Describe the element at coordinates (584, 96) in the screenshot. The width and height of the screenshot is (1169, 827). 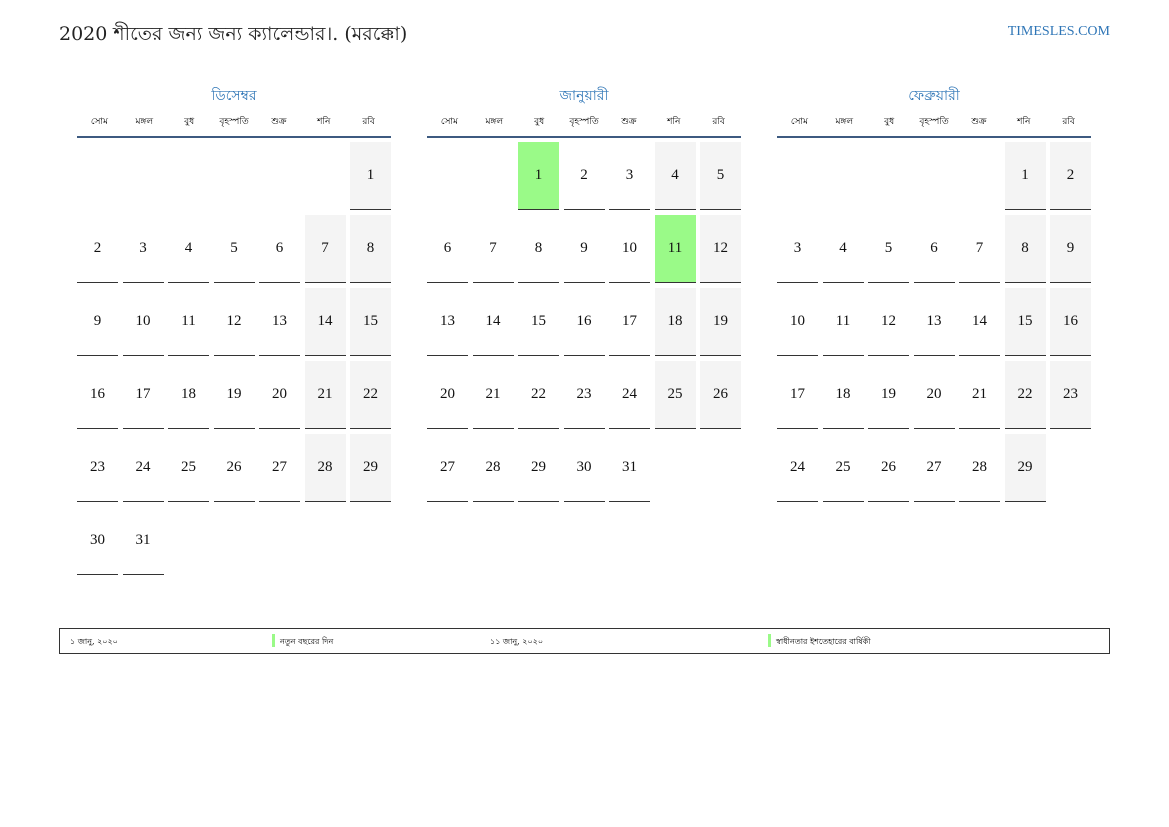
I see `month-name: জানুয়ারী` at that location.